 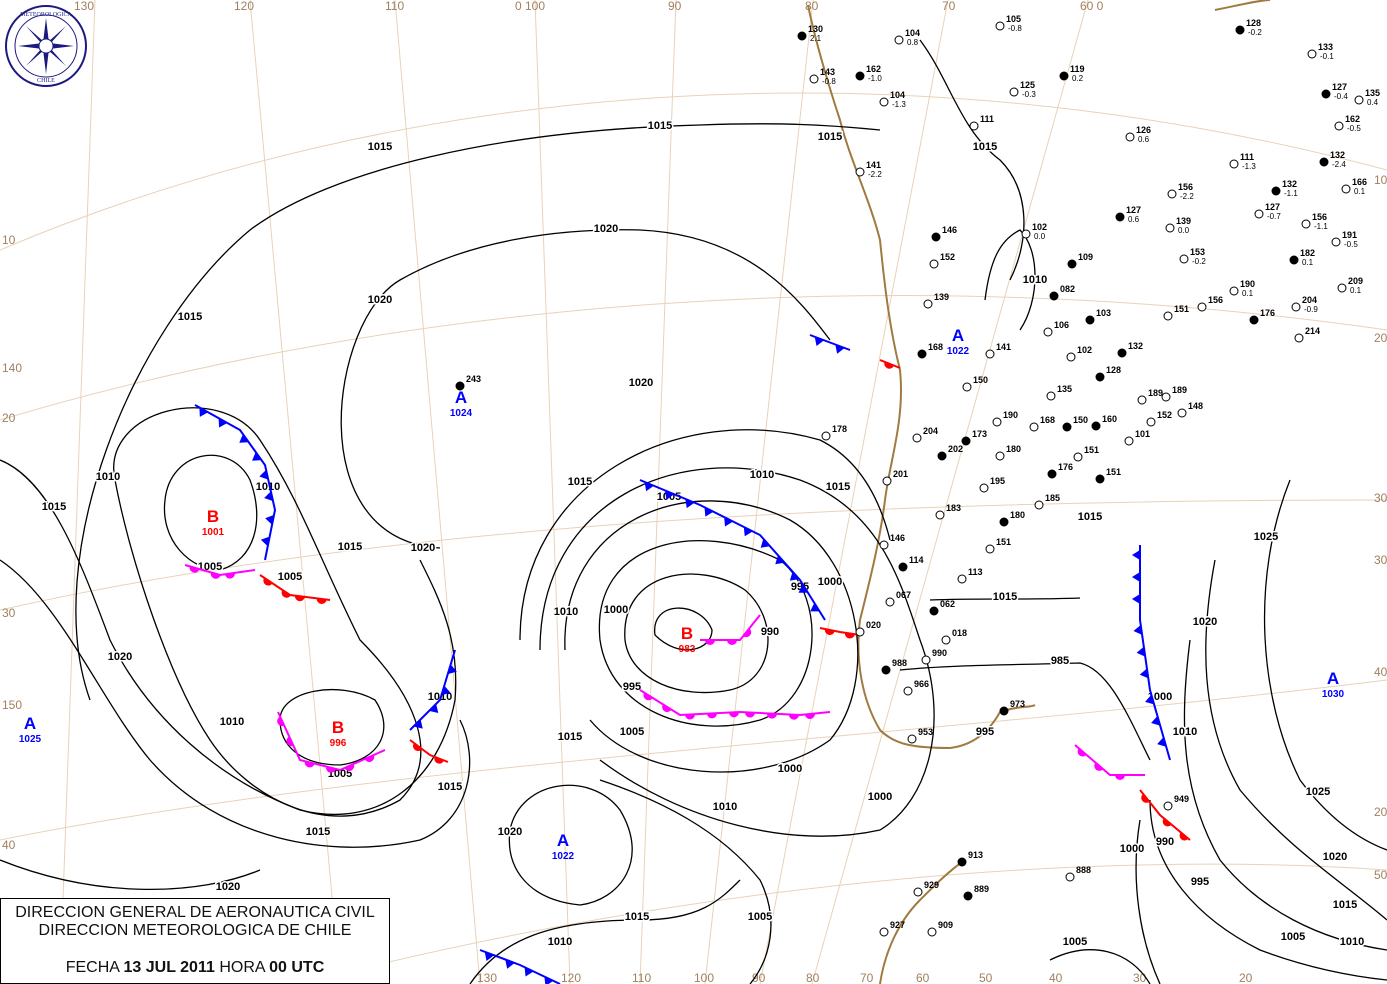 I want to click on isobar-label: 1020, so click(x=1335, y=857).